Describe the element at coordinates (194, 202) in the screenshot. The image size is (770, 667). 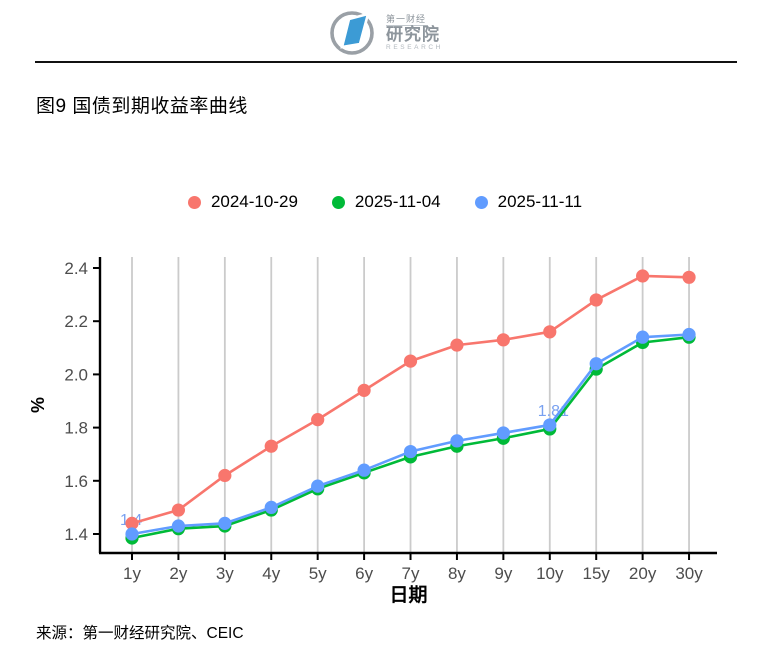
I see `legend-dot-red` at that location.